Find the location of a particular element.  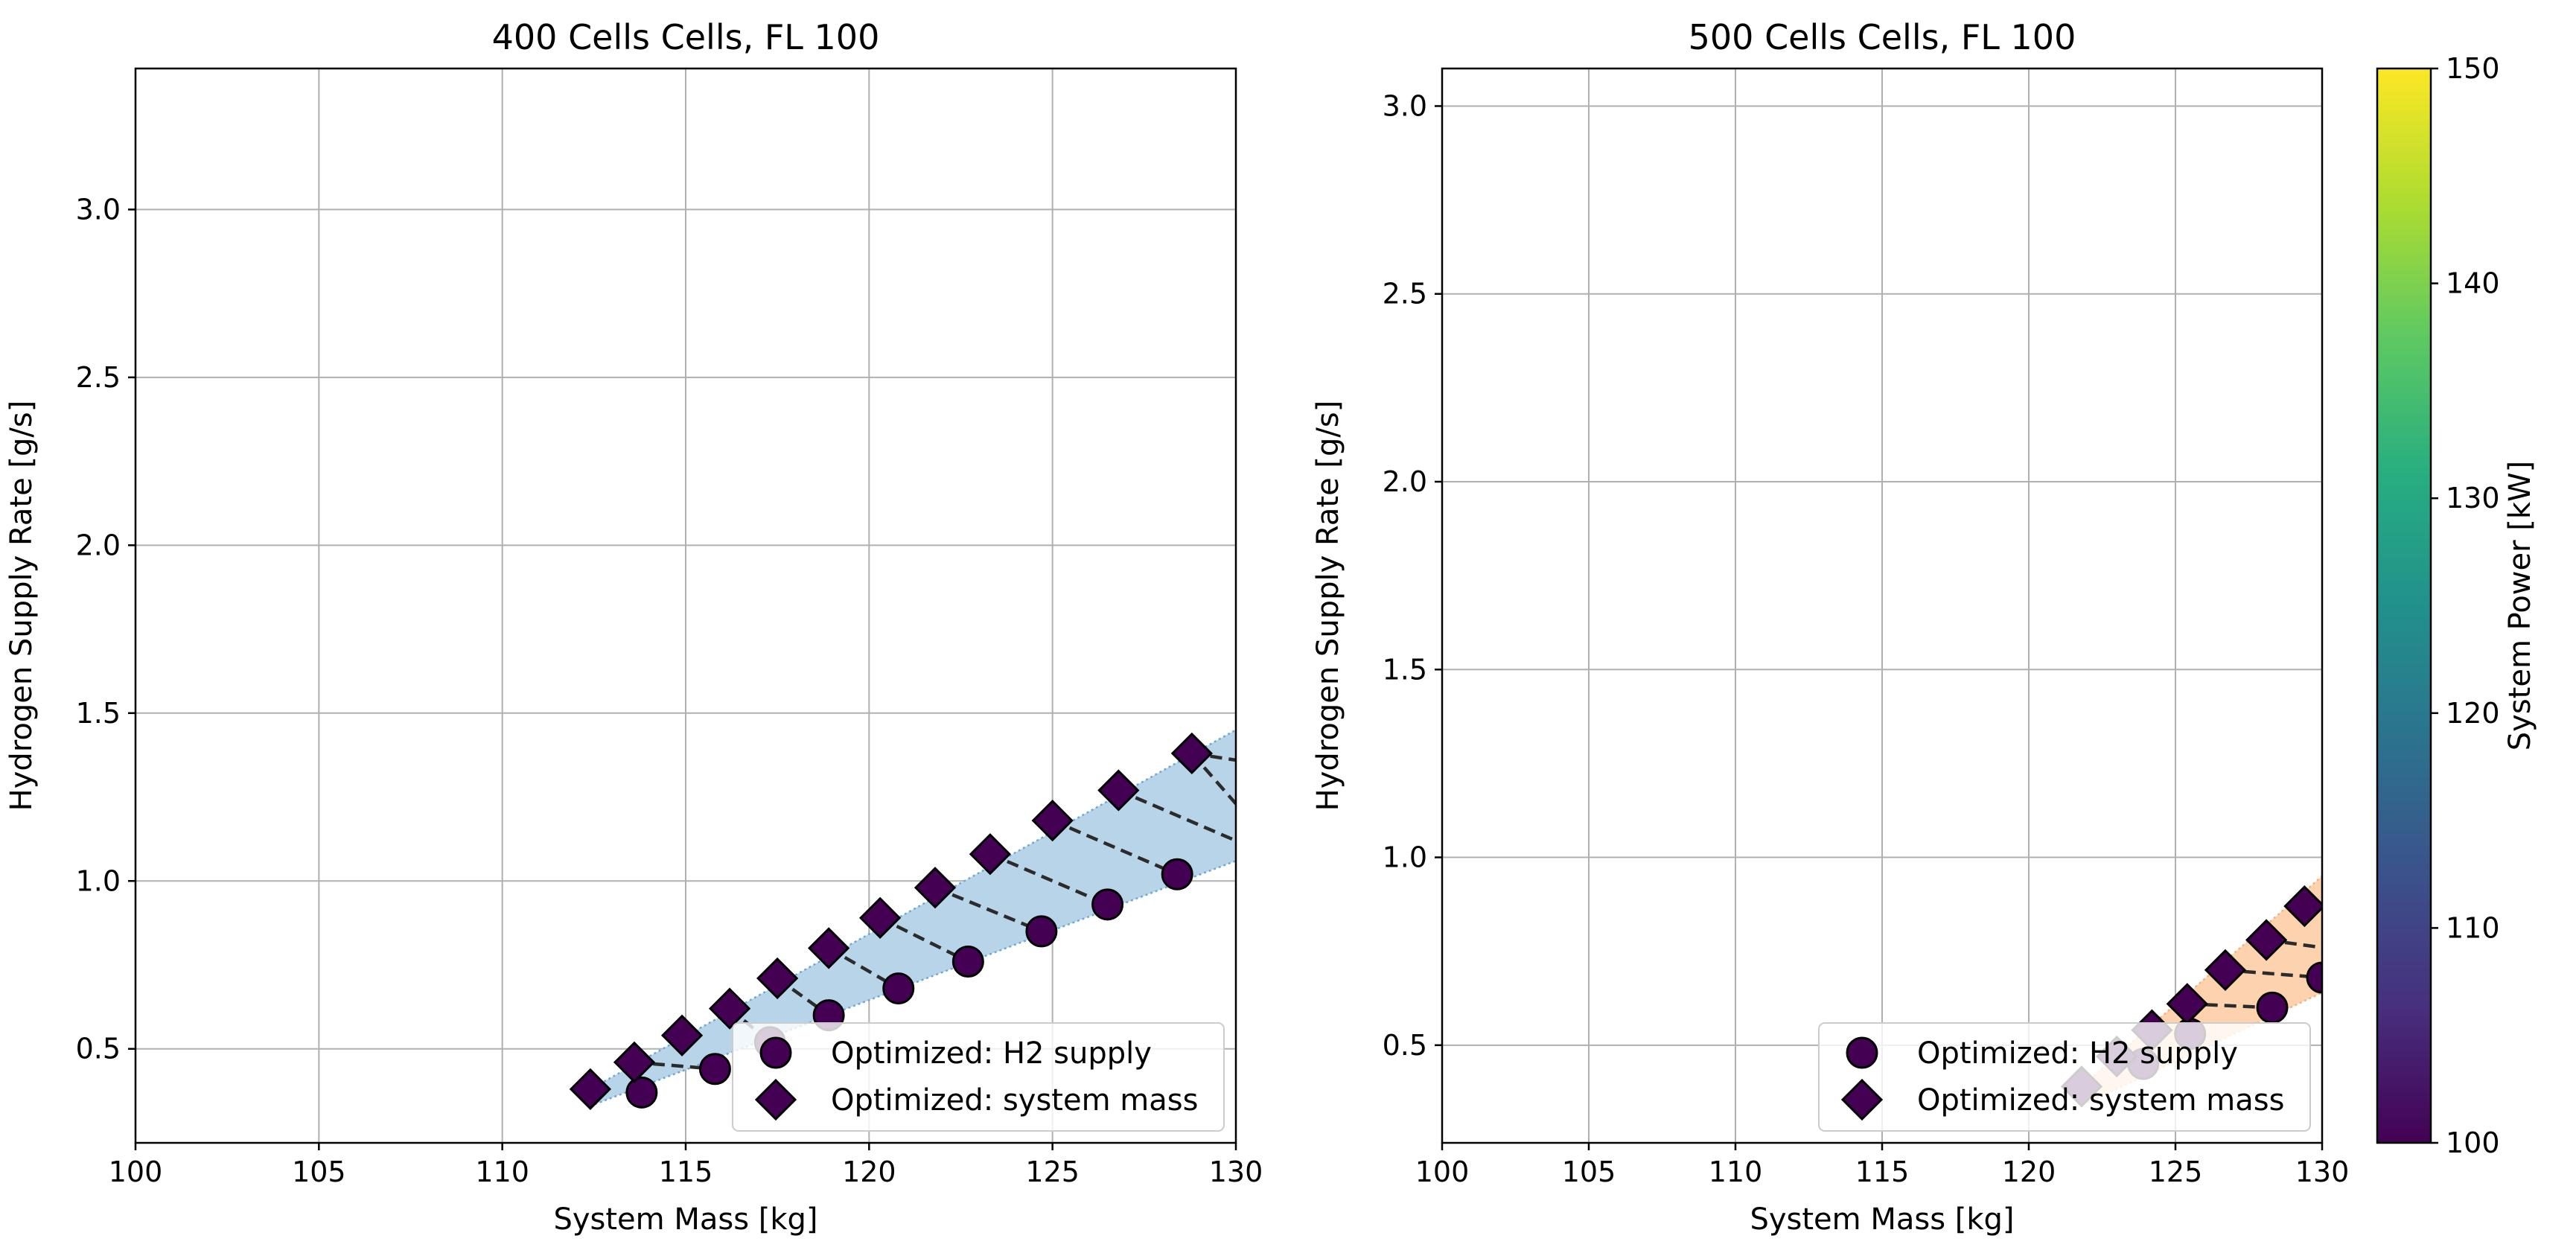

chart-title: 500 Cells Cells, FL 100 is located at coordinates (1882, 37).